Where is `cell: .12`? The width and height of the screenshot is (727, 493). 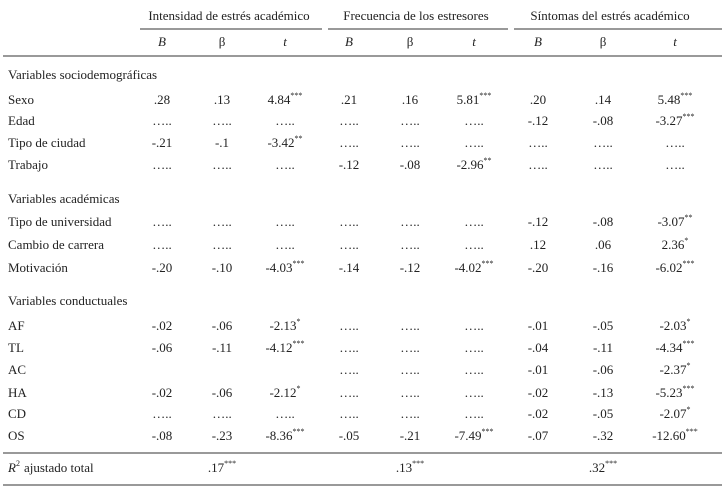
cell: .12 is located at coordinates (538, 244).